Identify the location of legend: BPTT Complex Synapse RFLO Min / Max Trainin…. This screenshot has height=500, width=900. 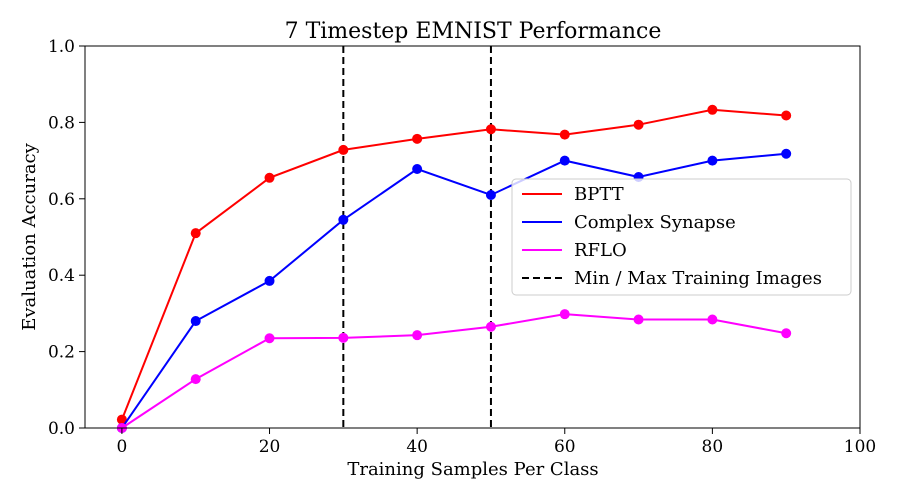
(681, 237).